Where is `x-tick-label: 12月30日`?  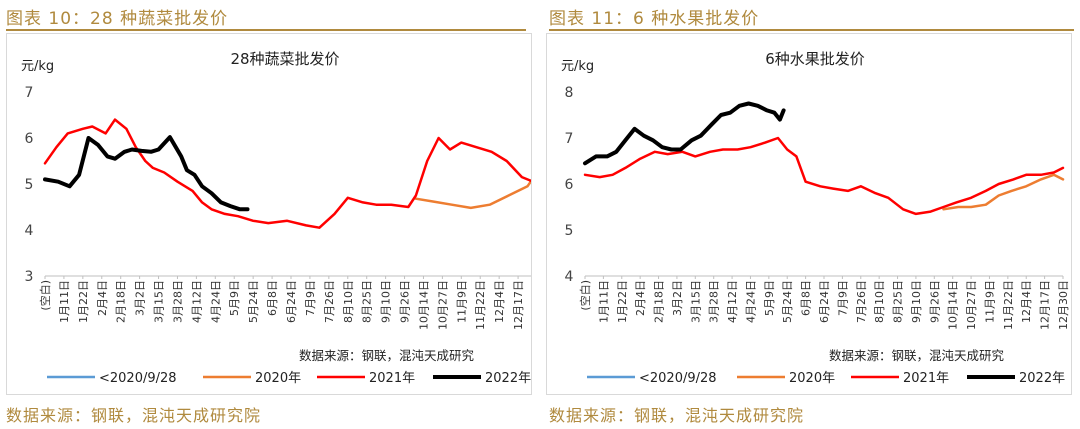
x-tick-label: 12月30日 is located at coordinates (1063, 305).